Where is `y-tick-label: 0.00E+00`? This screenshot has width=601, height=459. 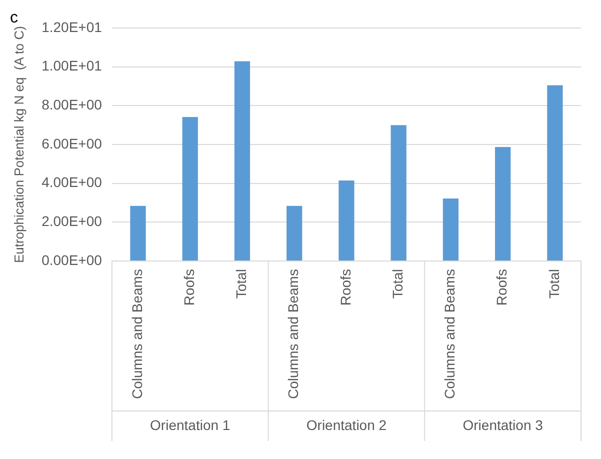
y-tick-label: 0.00E+00 is located at coordinates (72, 260).